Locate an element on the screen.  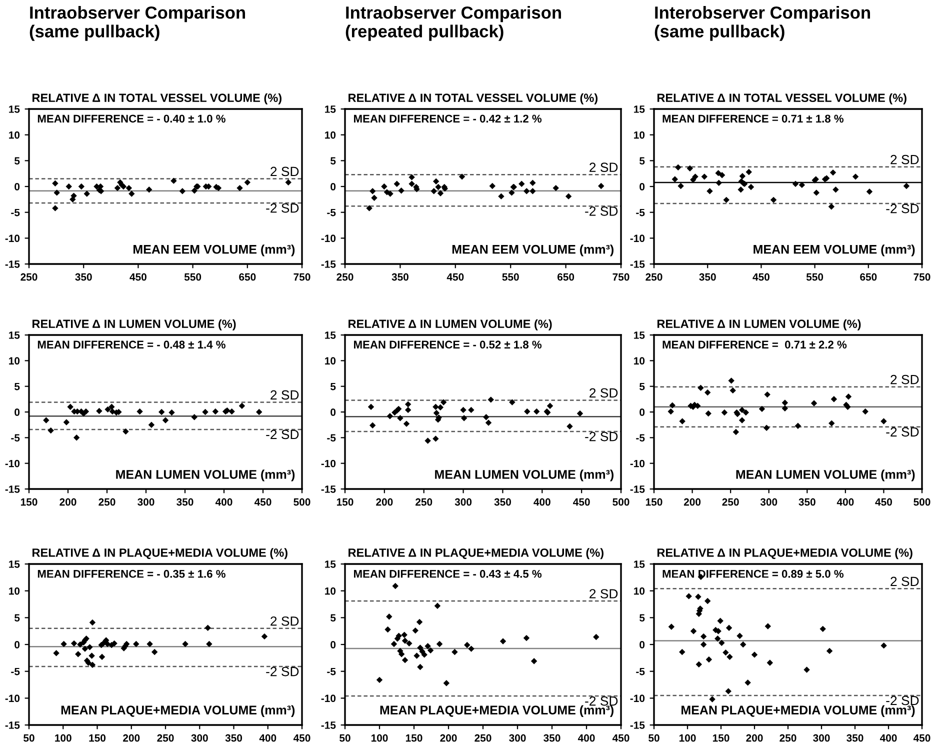
x-tick-label: 650 is located at coordinates (247, 277).